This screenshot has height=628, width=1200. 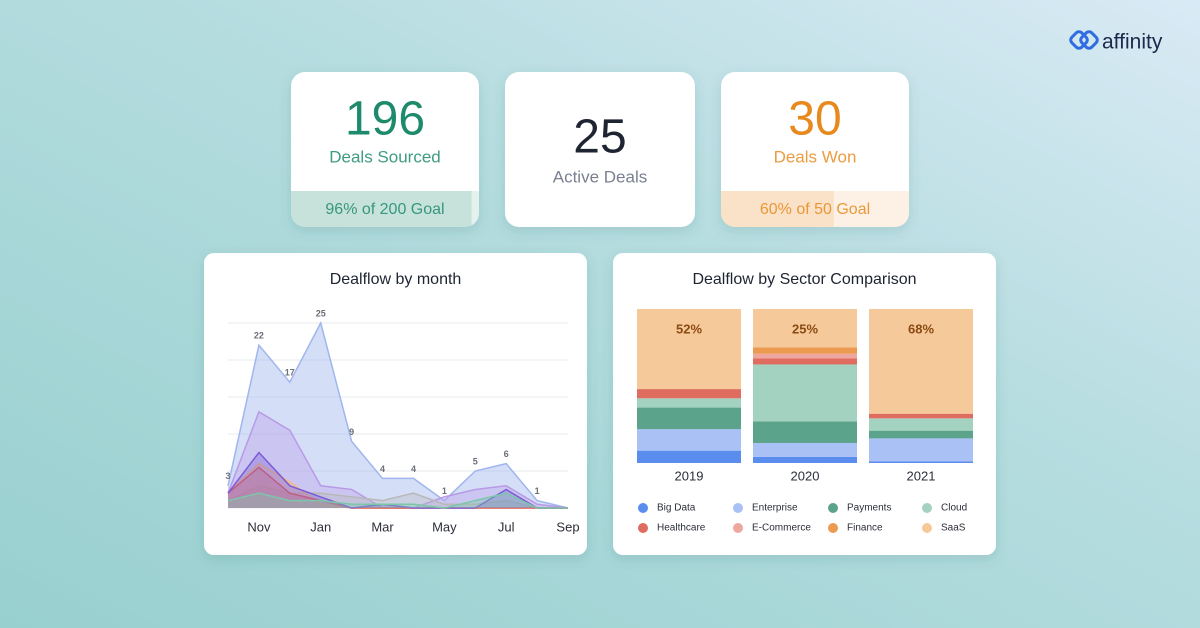 What do you see at coordinates (600, 176) in the screenshot?
I see `kpi-label: Active Deals` at bounding box center [600, 176].